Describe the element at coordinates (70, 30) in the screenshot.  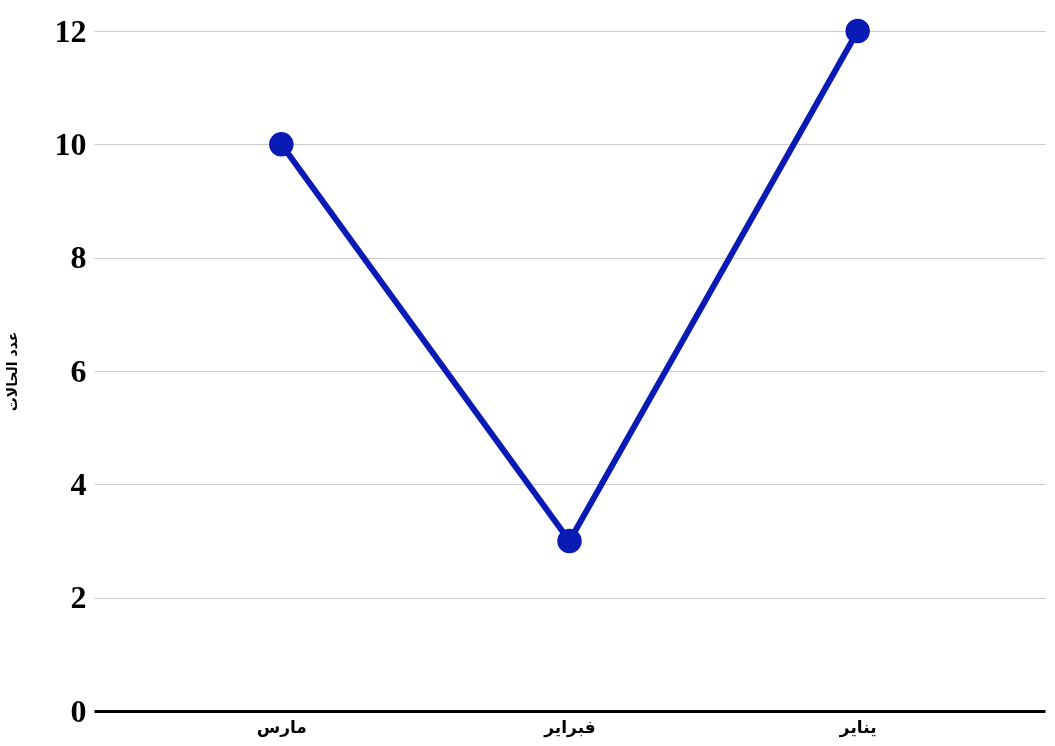
I see `y-tick-label: 12` at that location.